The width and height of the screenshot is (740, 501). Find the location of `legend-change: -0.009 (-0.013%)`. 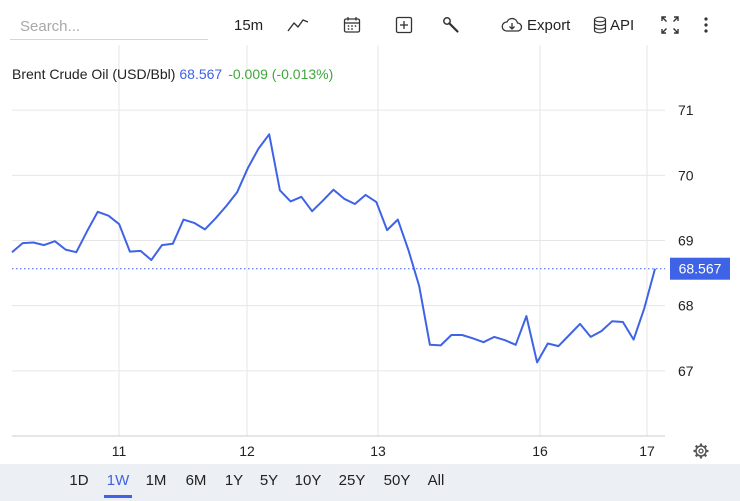

legend-change: -0.009 (-0.013%) is located at coordinates (281, 74).